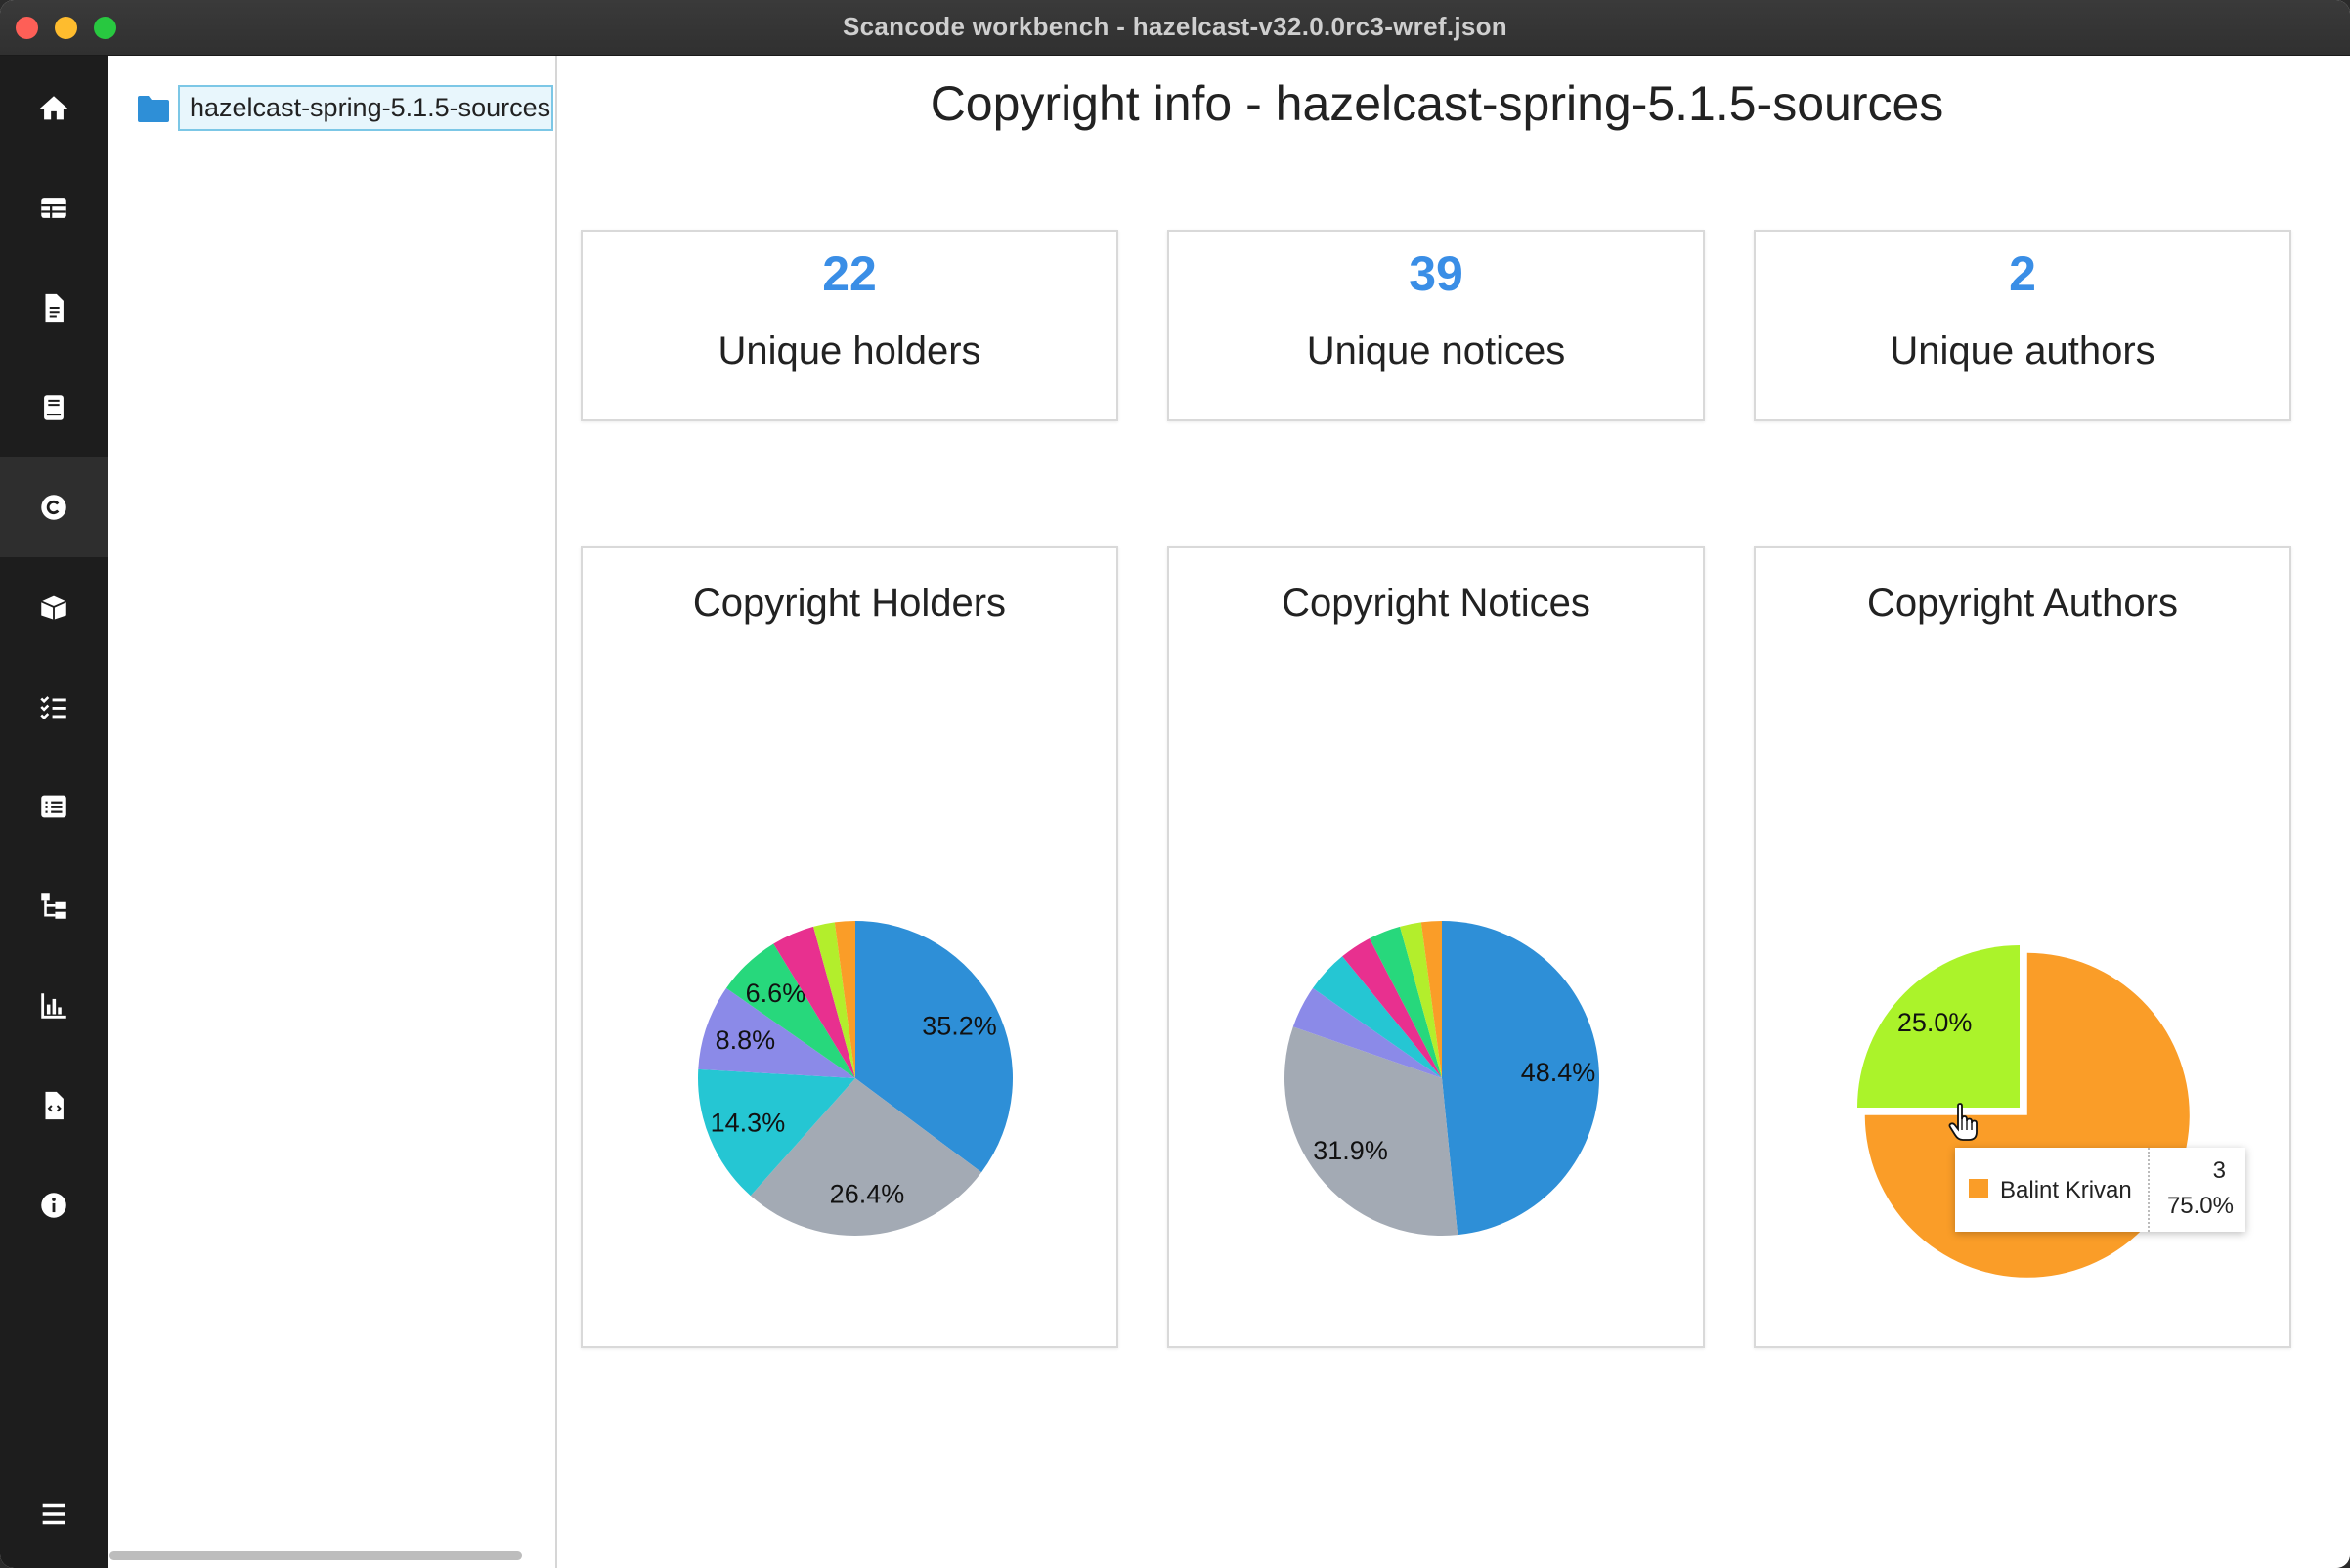  Describe the element at coordinates (746, 1040) in the screenshot. I see `slice-label: 8.8%` at that location.